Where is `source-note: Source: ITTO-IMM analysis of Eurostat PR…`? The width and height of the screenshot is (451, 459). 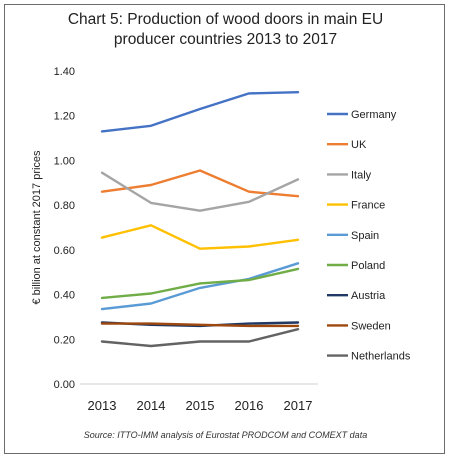
source-note: Source: ITTO-IMM analysis of Eurostat PR… is located at coordinates (225, 435).